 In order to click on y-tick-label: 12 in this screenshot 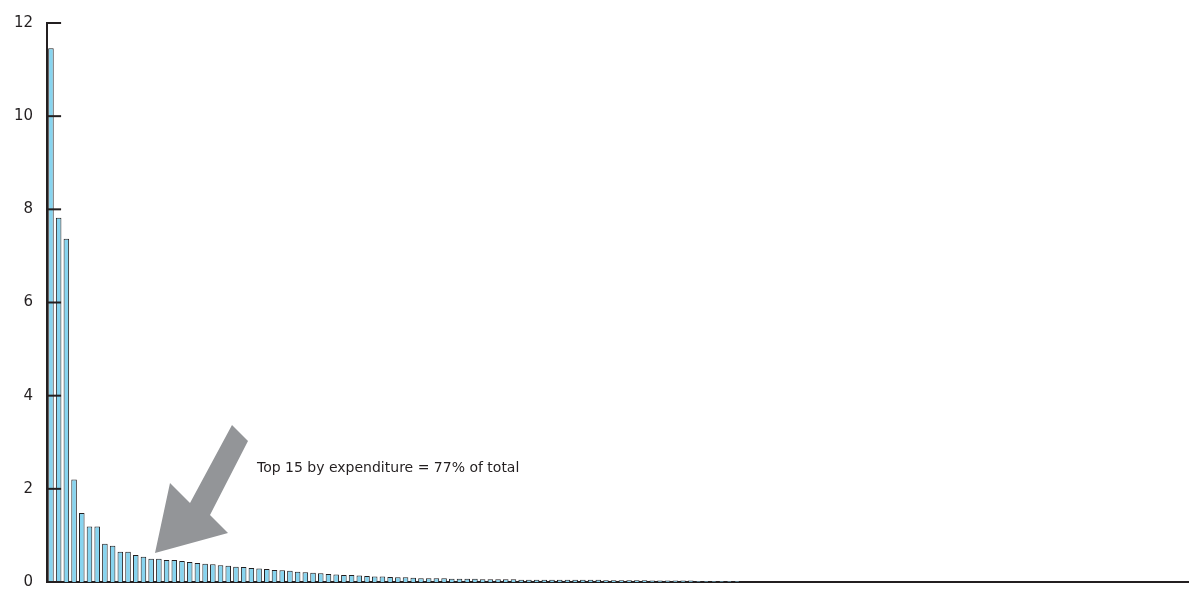, I will do `click(23, 21)`.